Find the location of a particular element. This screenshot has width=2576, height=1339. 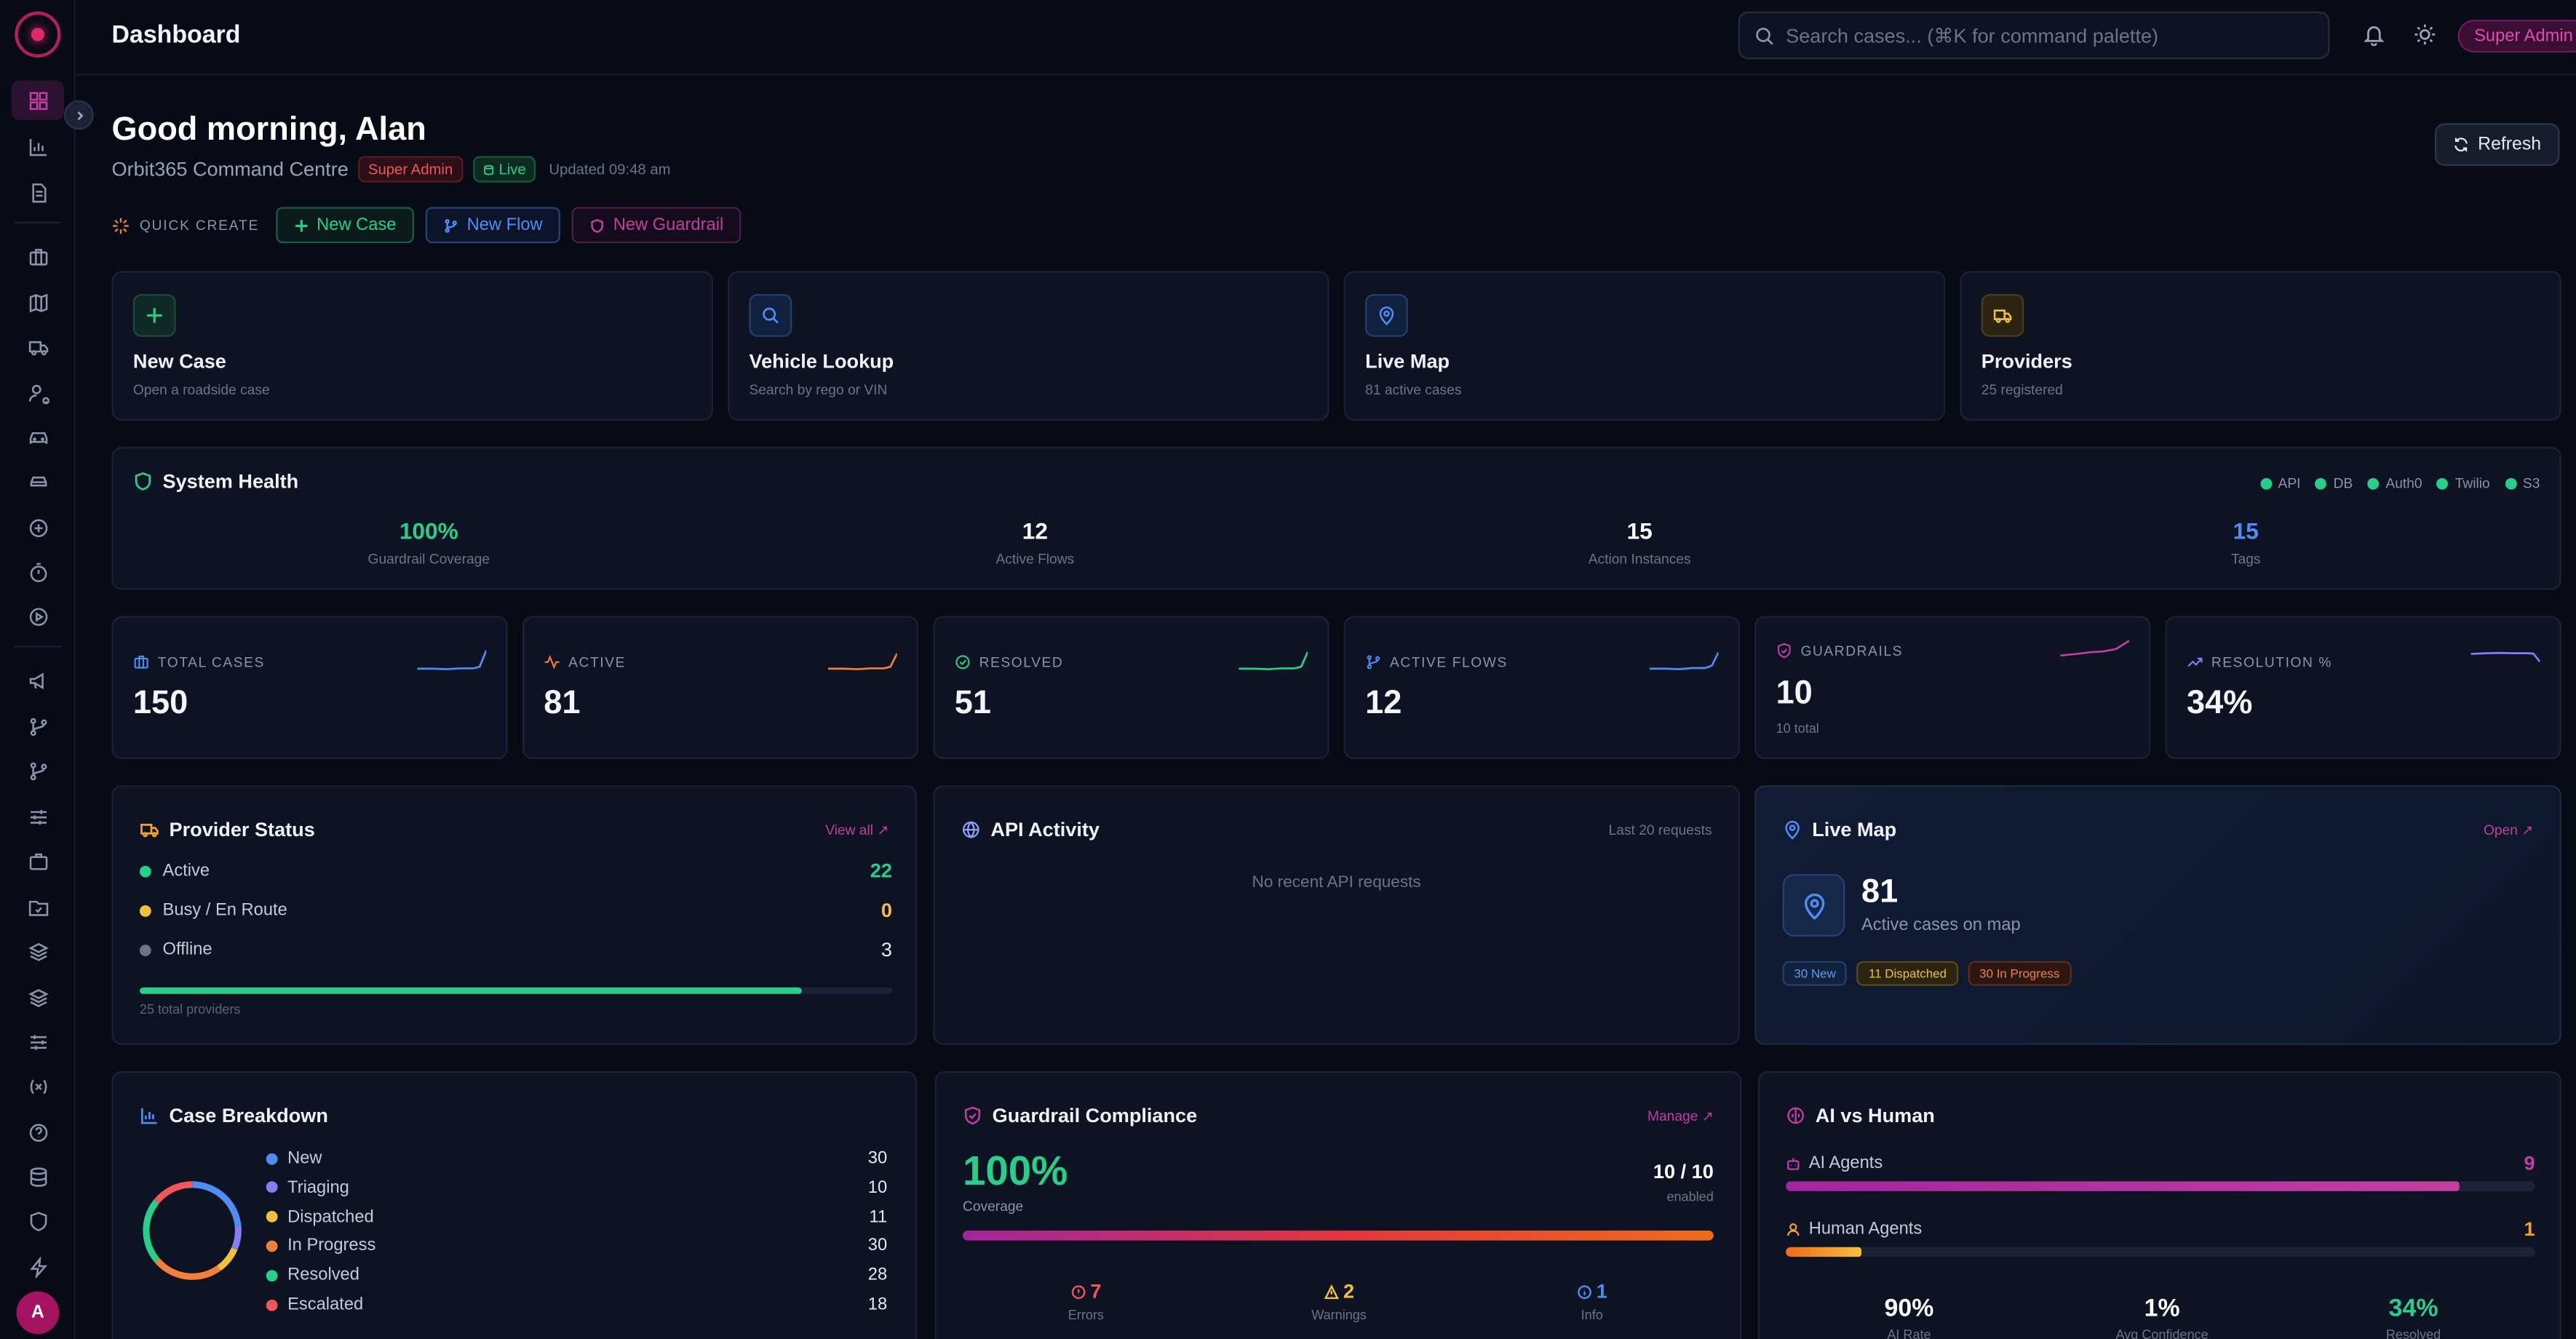

row-label: New is located at coordinates (304, 1158).